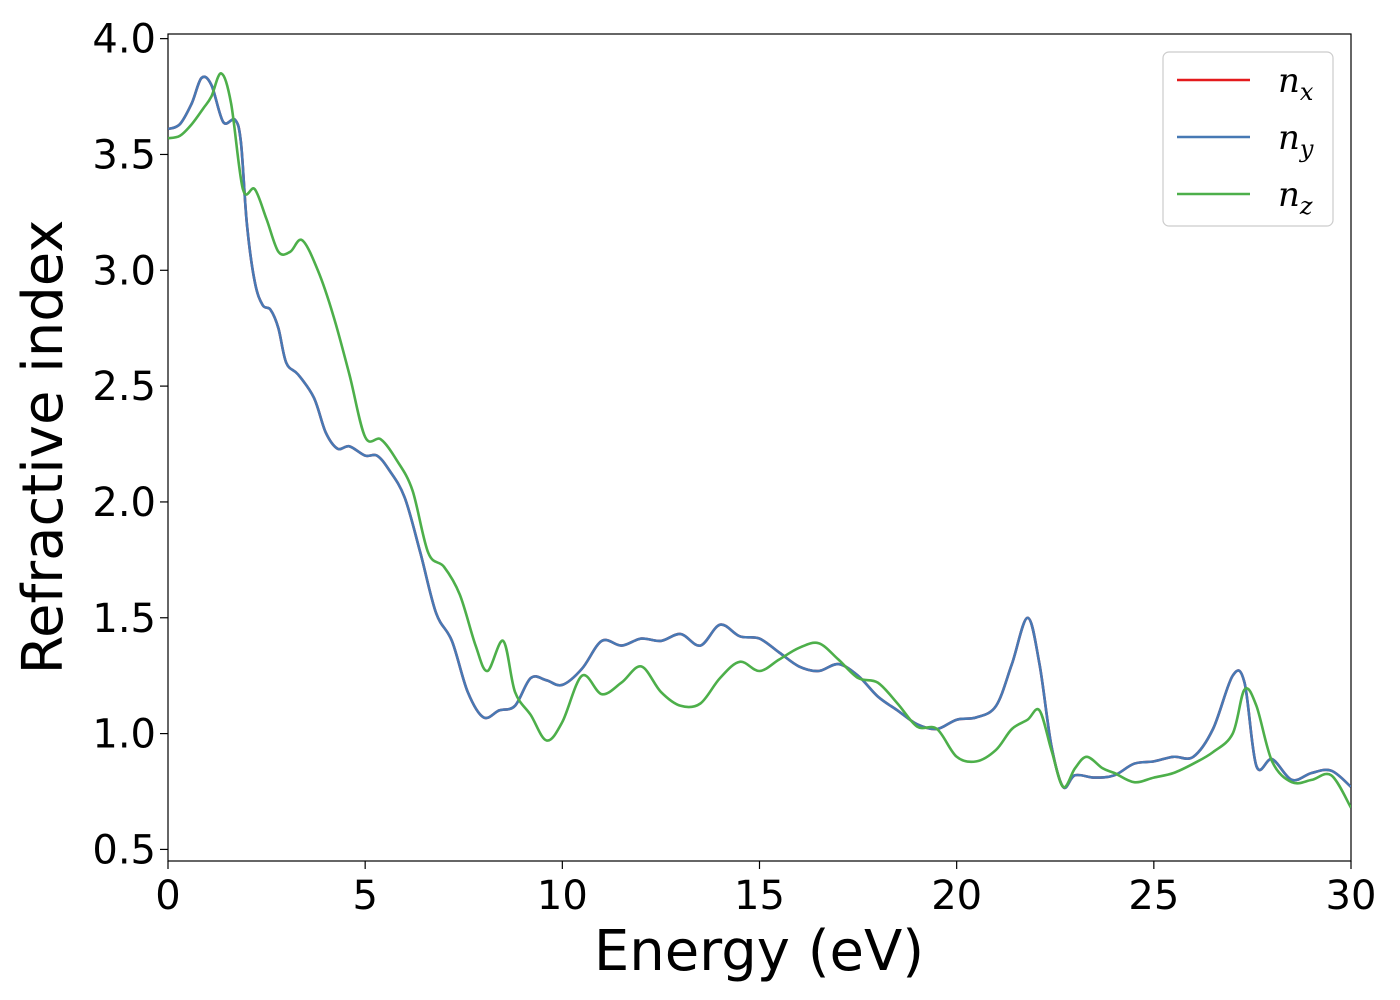 This screenshot has width=1400, height=1000. What do you see at coordinates (1351, 896) in the screenshot?
I see `x-tick-label: 30` at bounding box center [1351, 896].